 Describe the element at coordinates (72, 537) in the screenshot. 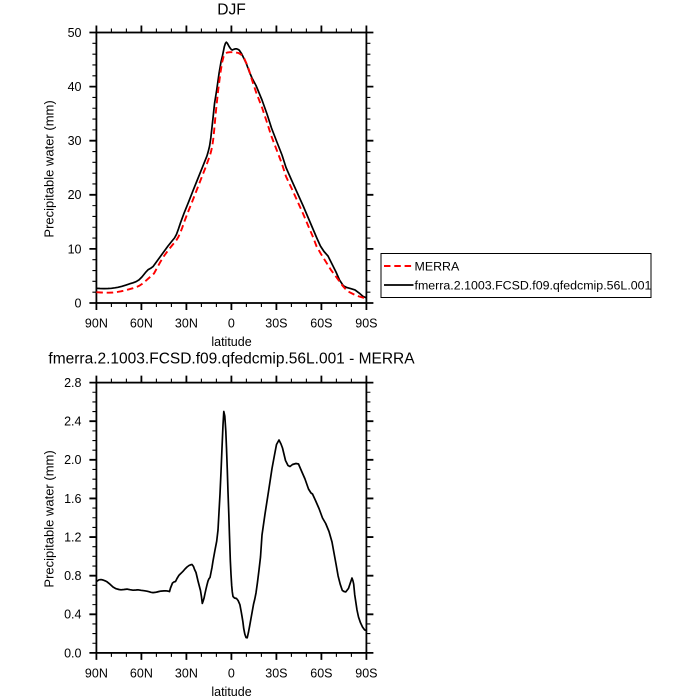

I see `svg-text: 1.2` at that location.